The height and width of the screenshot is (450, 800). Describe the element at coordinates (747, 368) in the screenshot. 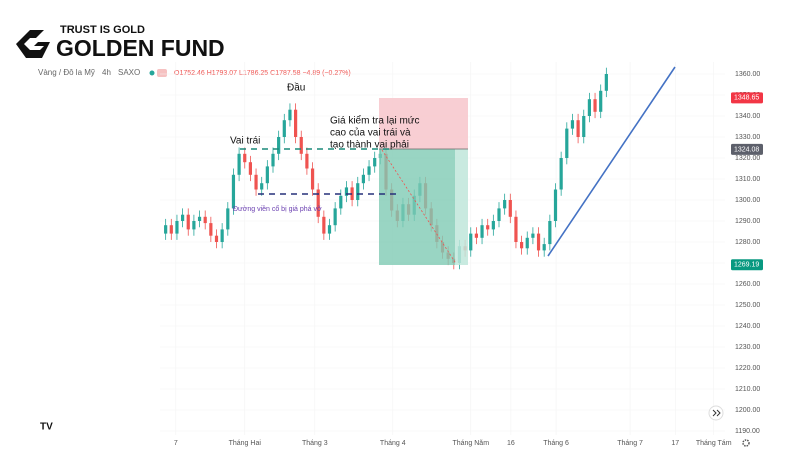

I see `y-tick-label: 1220.00` at that location.